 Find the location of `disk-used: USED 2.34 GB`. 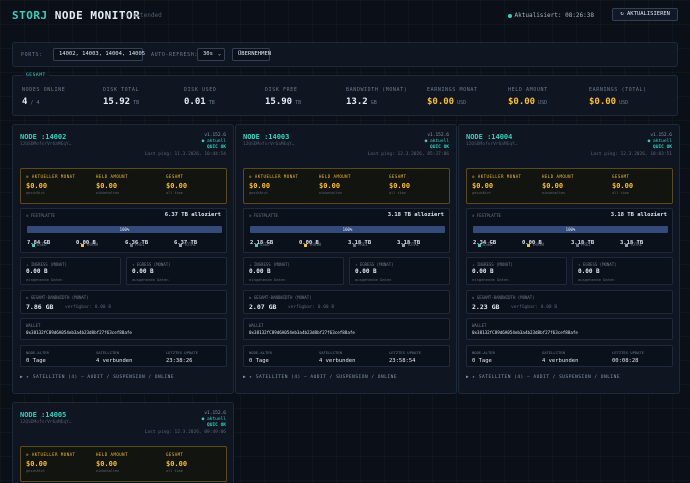

disk-used: USED 2.34 GB is located at coordinates (485, 243).